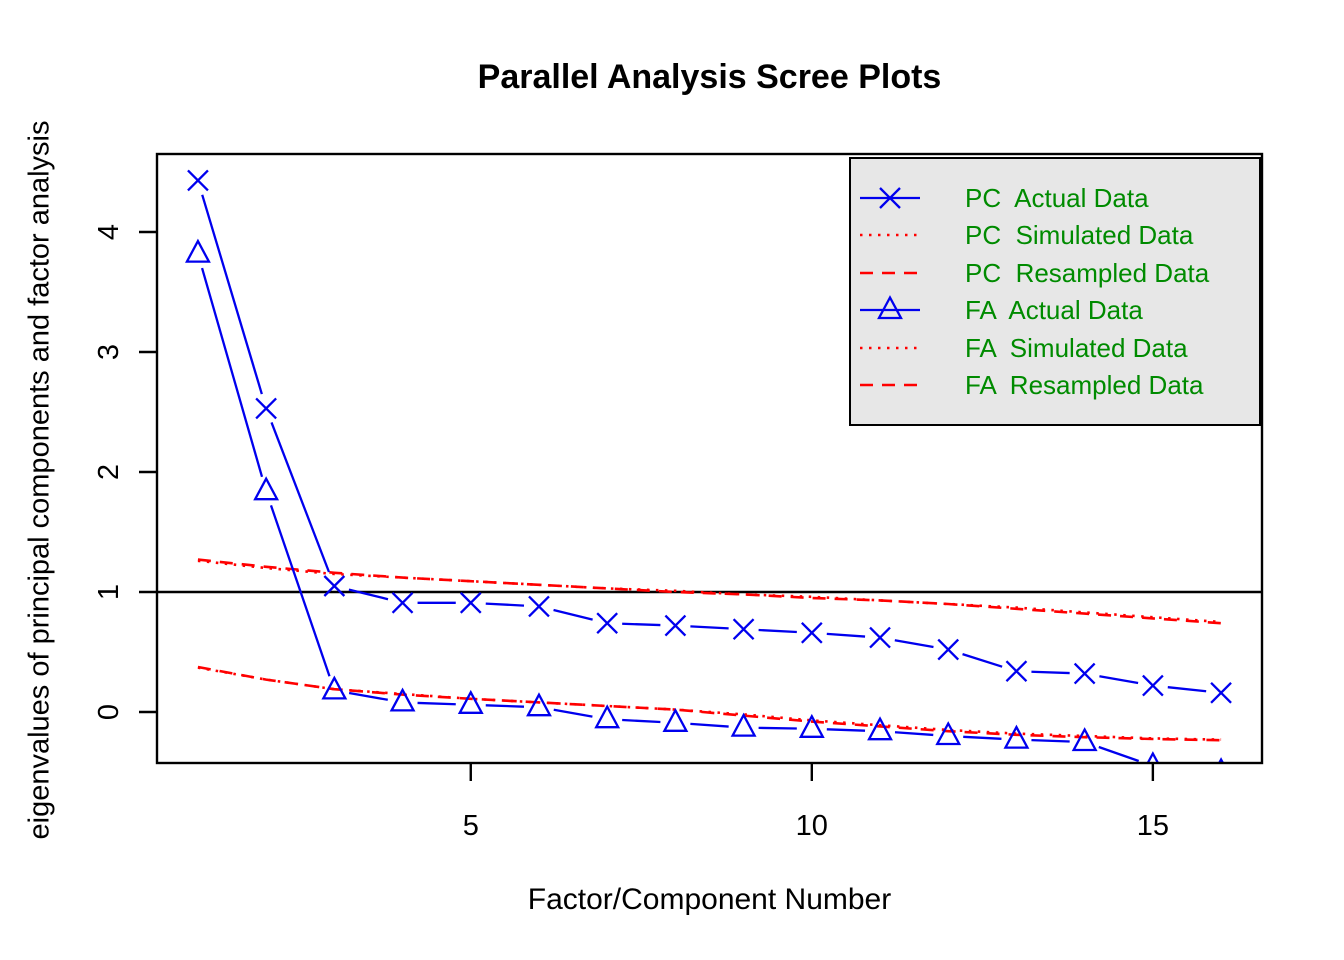 The height and width of the screenshot is (960, 1344). Describe the element at coordinates (109, 712) in the screenshot. I see `y-tick-label: 0` at that location.